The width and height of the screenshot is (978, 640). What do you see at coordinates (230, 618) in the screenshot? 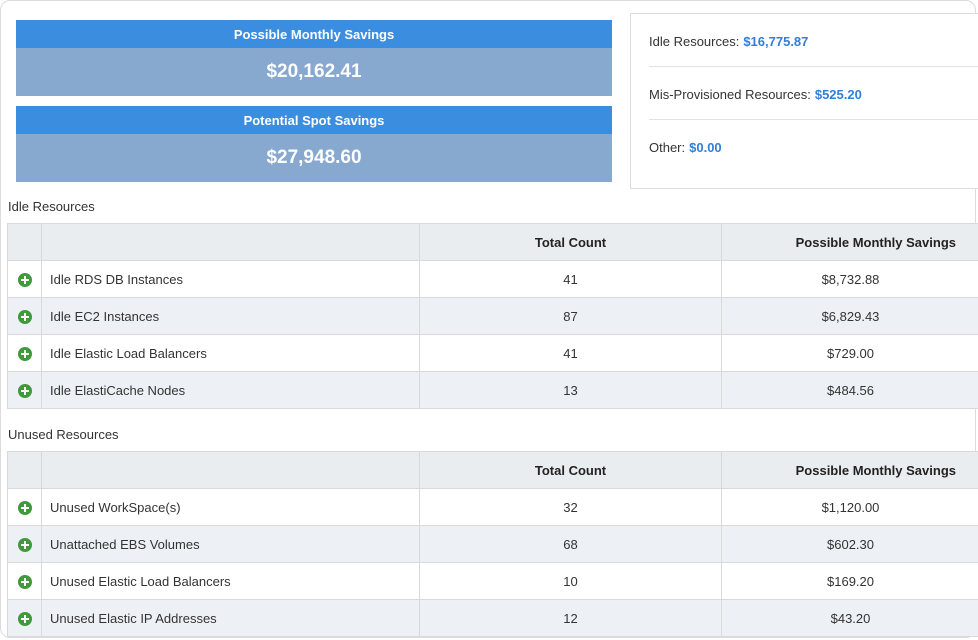
I see `resource-name: Unused Elastic IP Addresses` at bounding box center [230, 618].